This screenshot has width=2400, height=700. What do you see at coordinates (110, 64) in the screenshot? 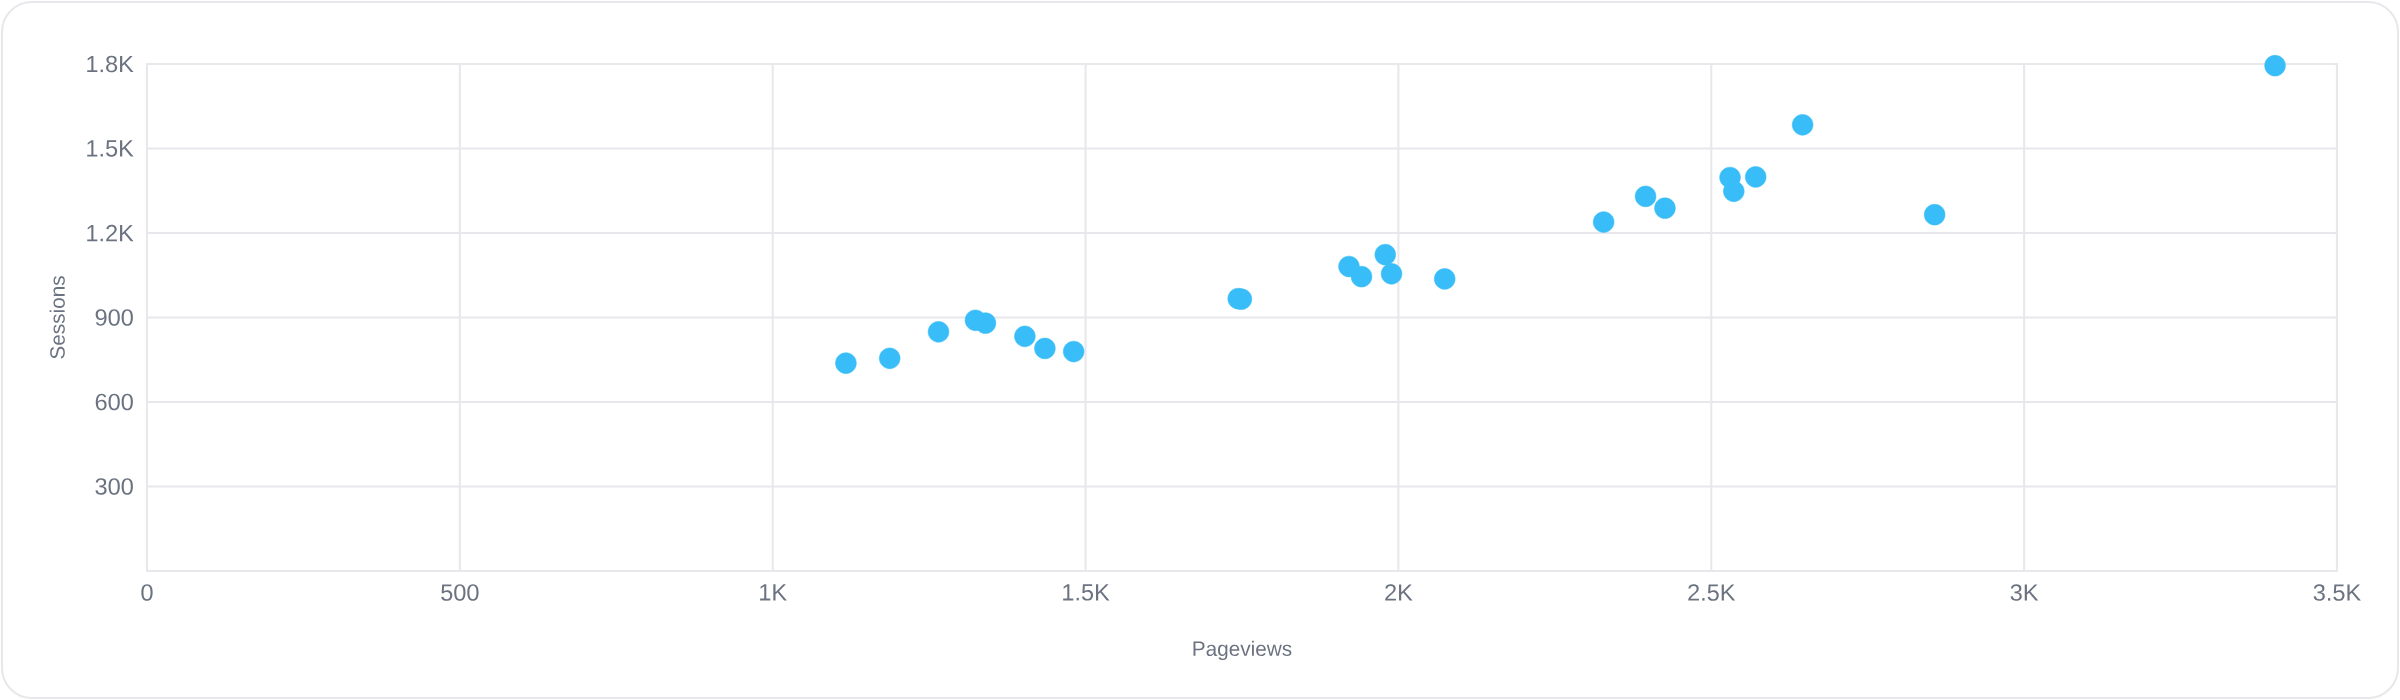
I see `y-tick-label: 1.8K` at bounding box center [110, 64].